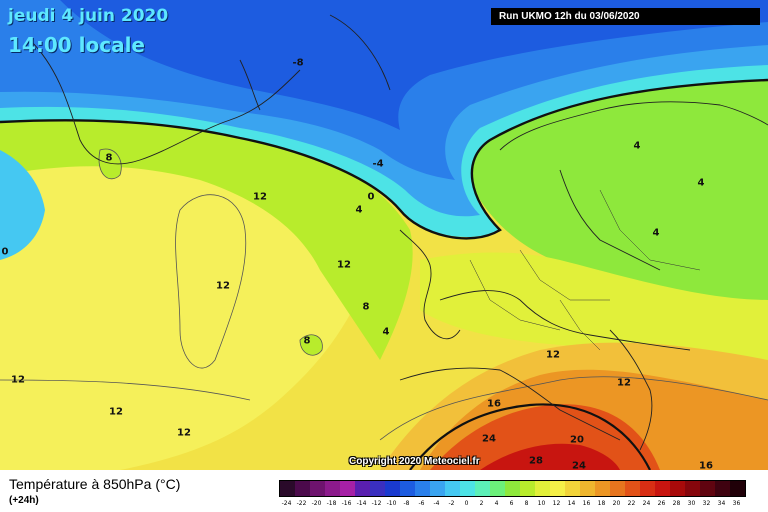 The width and height of the screenshot is (768, 512). What do you see at coordinates (706, 503) in the screenshot?
I see `scale-tick-label: 32` at bounding box center [706, 503].